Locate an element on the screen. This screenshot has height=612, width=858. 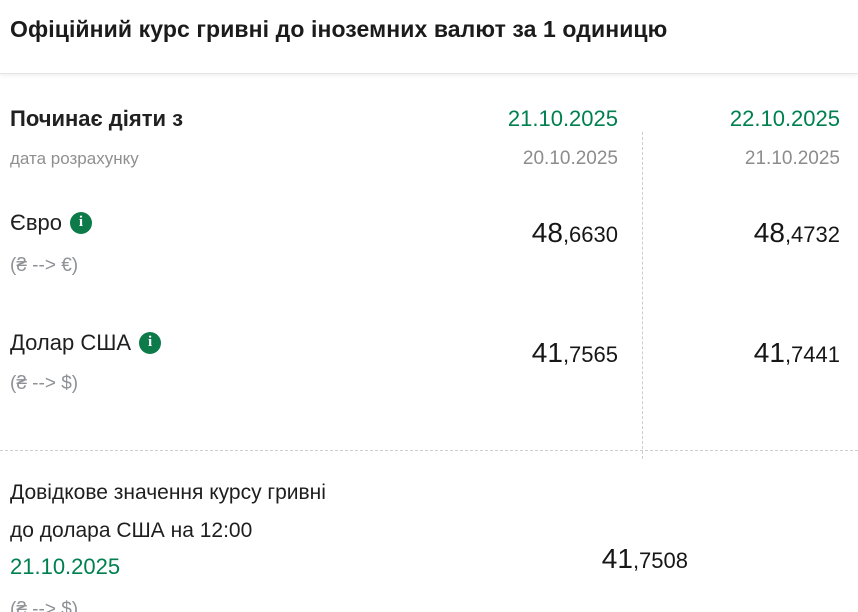
table-row-usd: Долар США i (₴ --> $) 41,7565 41,7441 is located at coordinates (429, 362).